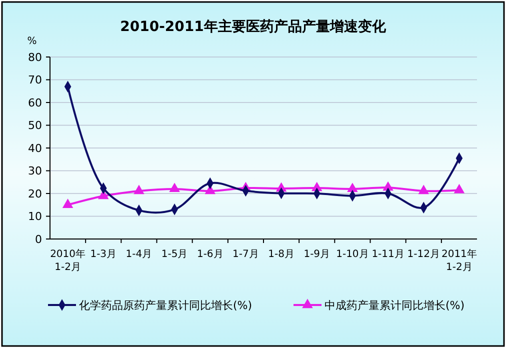 This screenshot has height=348, width=506. What do you see at coordinates (317, 254) in the screenshot?
I see `x-tick-label: 1-9月` at bounding box center [317, 254].